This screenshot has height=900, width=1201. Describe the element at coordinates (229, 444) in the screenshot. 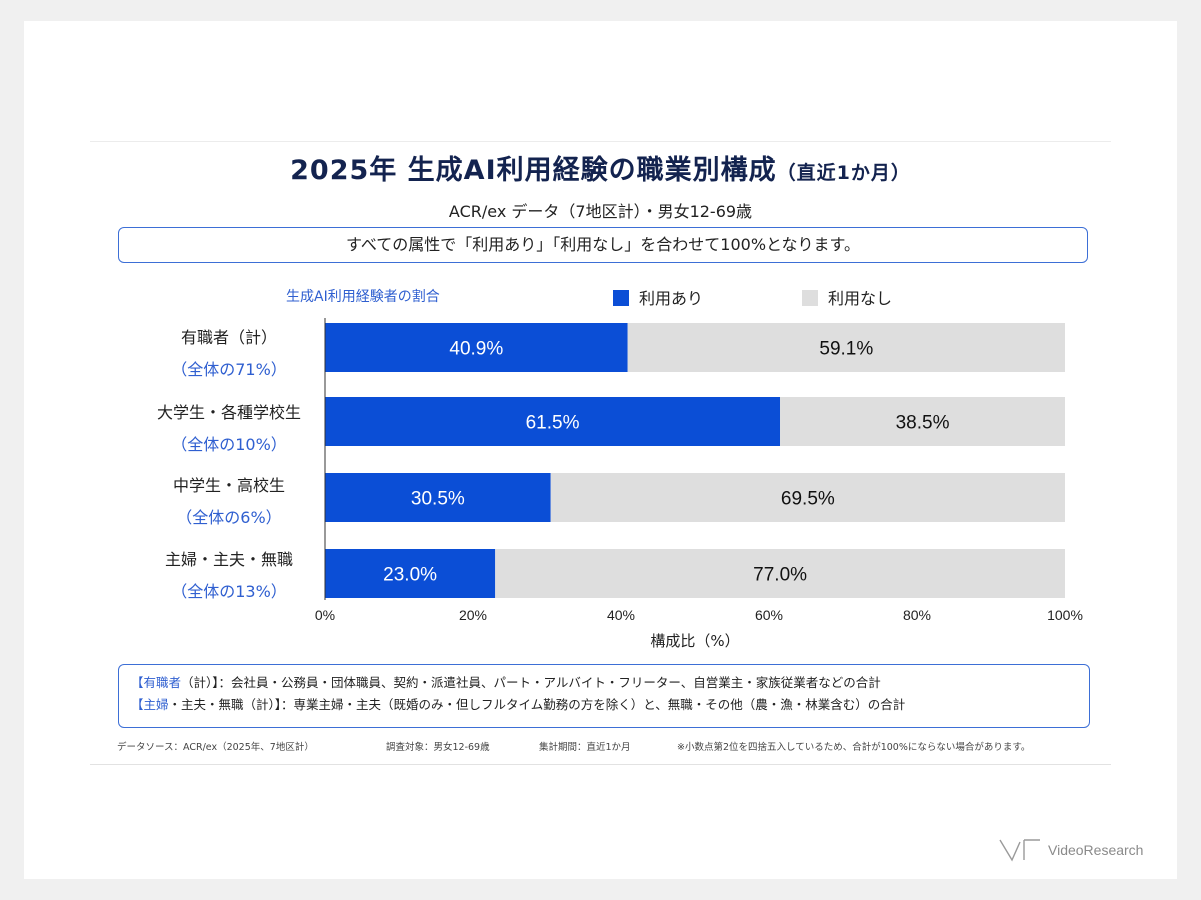

I see `category-share: （全体の10%）` at that location.